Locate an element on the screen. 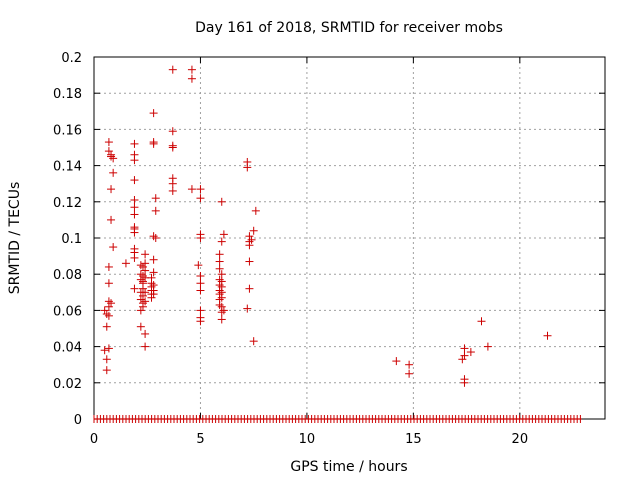 Image resolution: width=640 pixels, height=480 pixels. x-axis-label: GPS time / hours is located at coordinates (348, 467).